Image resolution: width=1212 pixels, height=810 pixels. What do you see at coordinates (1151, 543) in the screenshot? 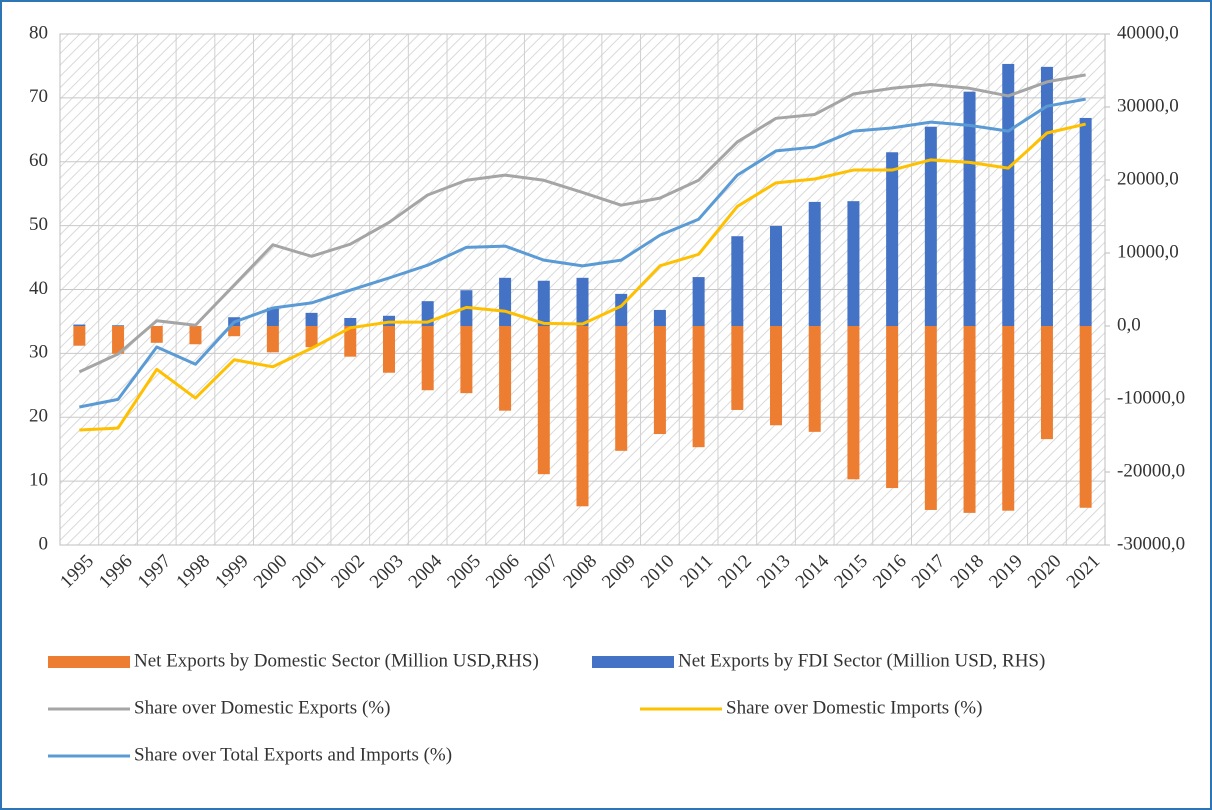
I see `y2-tick-label: -30000,0` at bounding box center [1151, 543].